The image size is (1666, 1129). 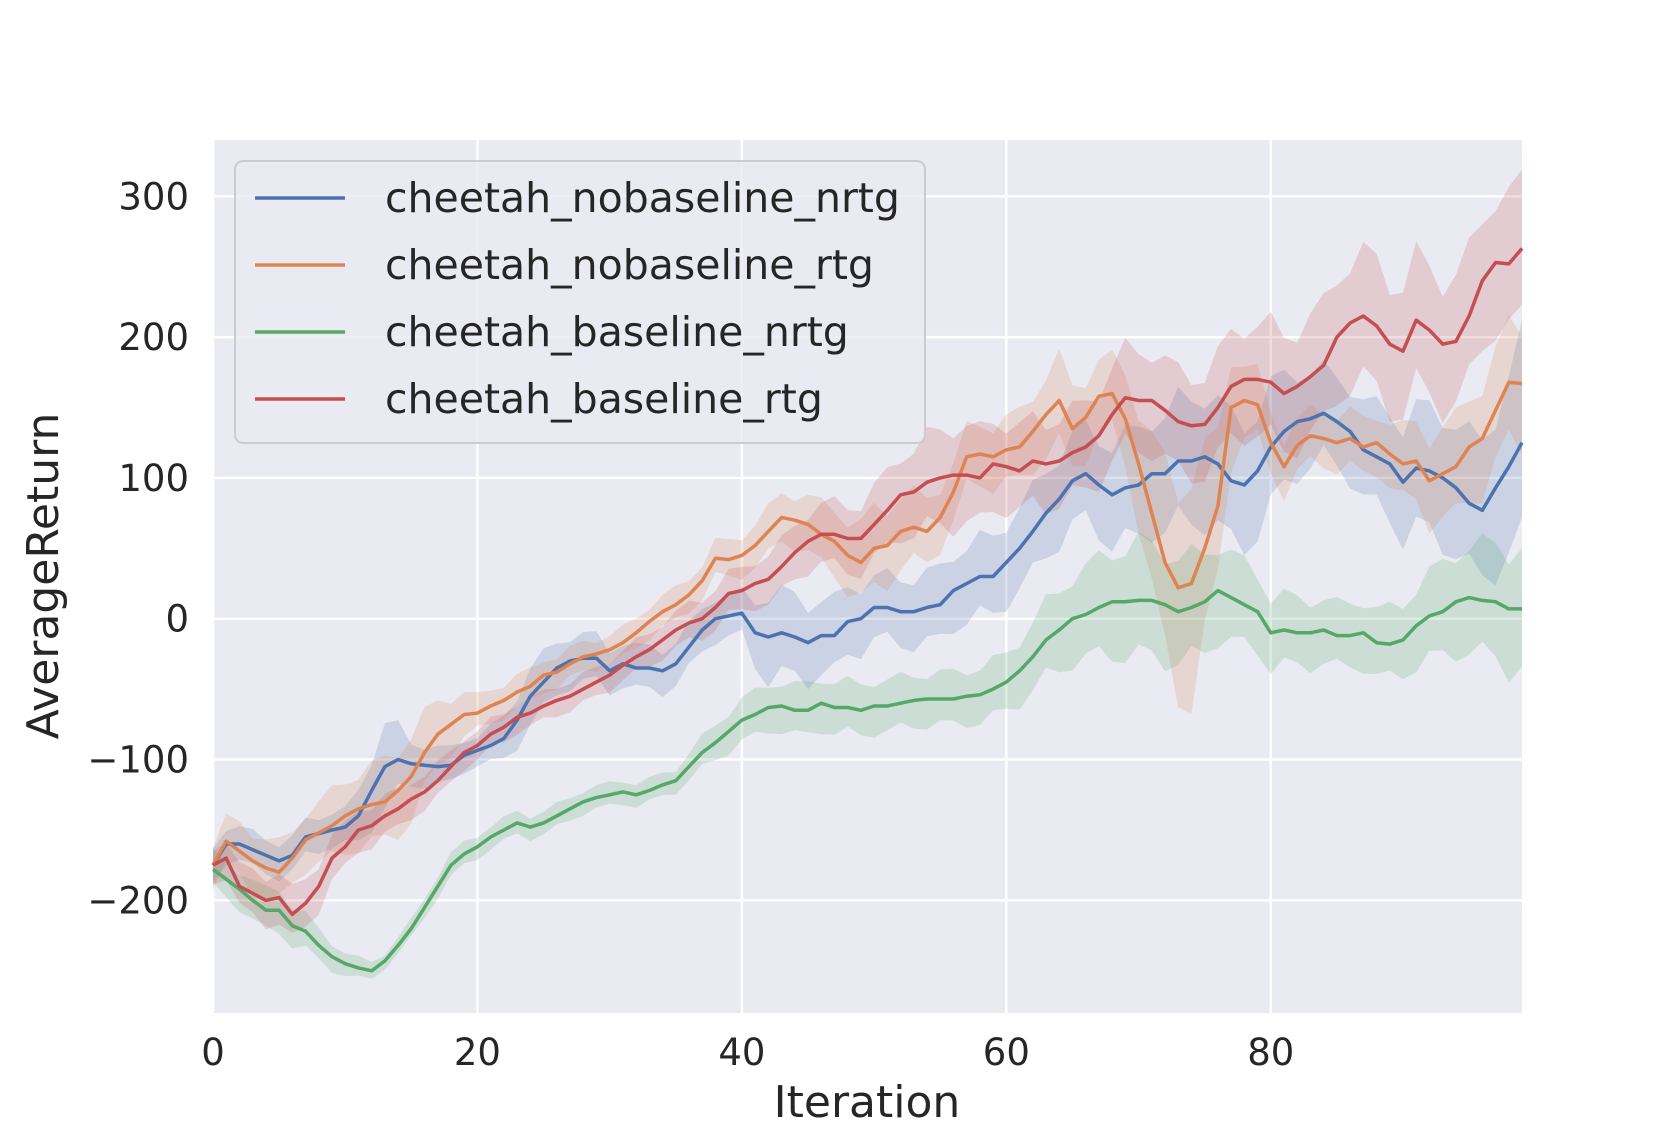 I want to click on x-tick-label: 80, so click(x=1270, y=1052).